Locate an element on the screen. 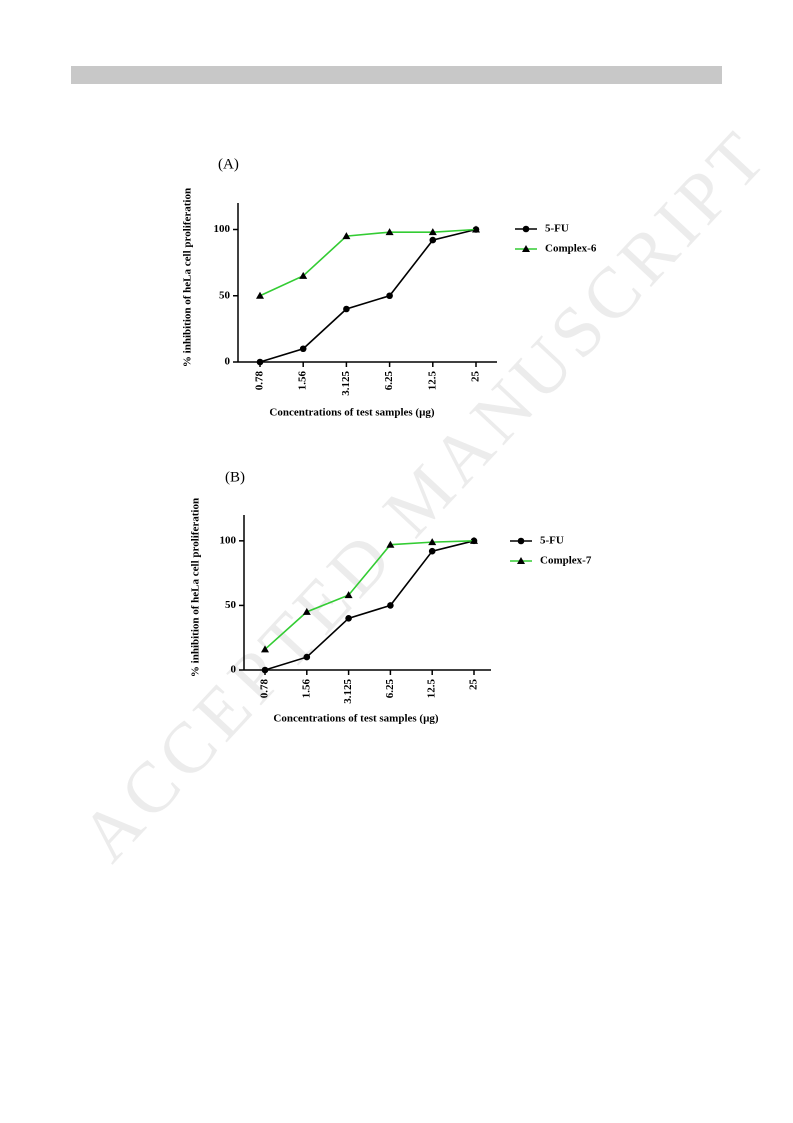 This screenshot has width=793, height=1123. header-bar is located at coordinates (396, 75).